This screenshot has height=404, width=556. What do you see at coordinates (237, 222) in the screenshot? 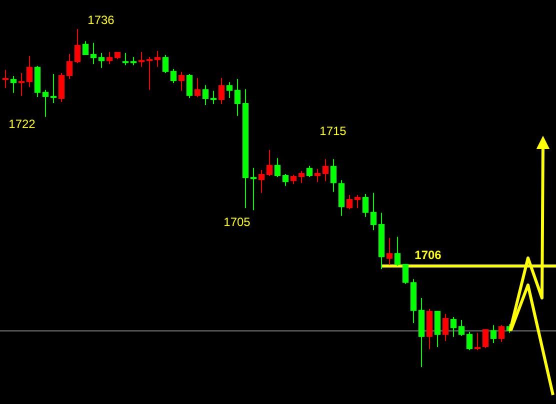
I see `annotation: 1705` at bounding box center [237, 222].